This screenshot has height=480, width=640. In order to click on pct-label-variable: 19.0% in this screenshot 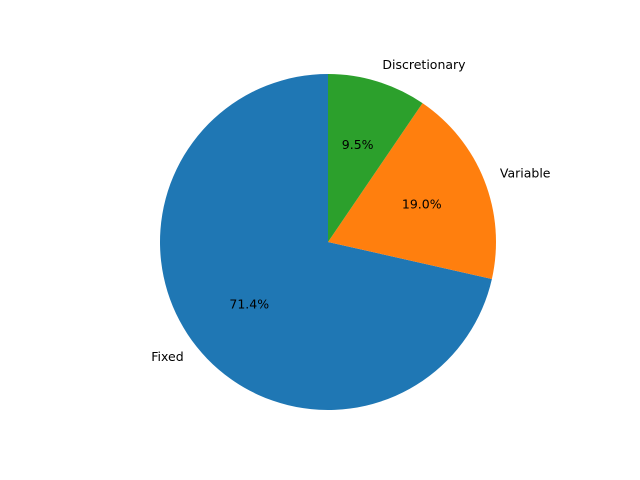, I will do `click(422, 204)`.